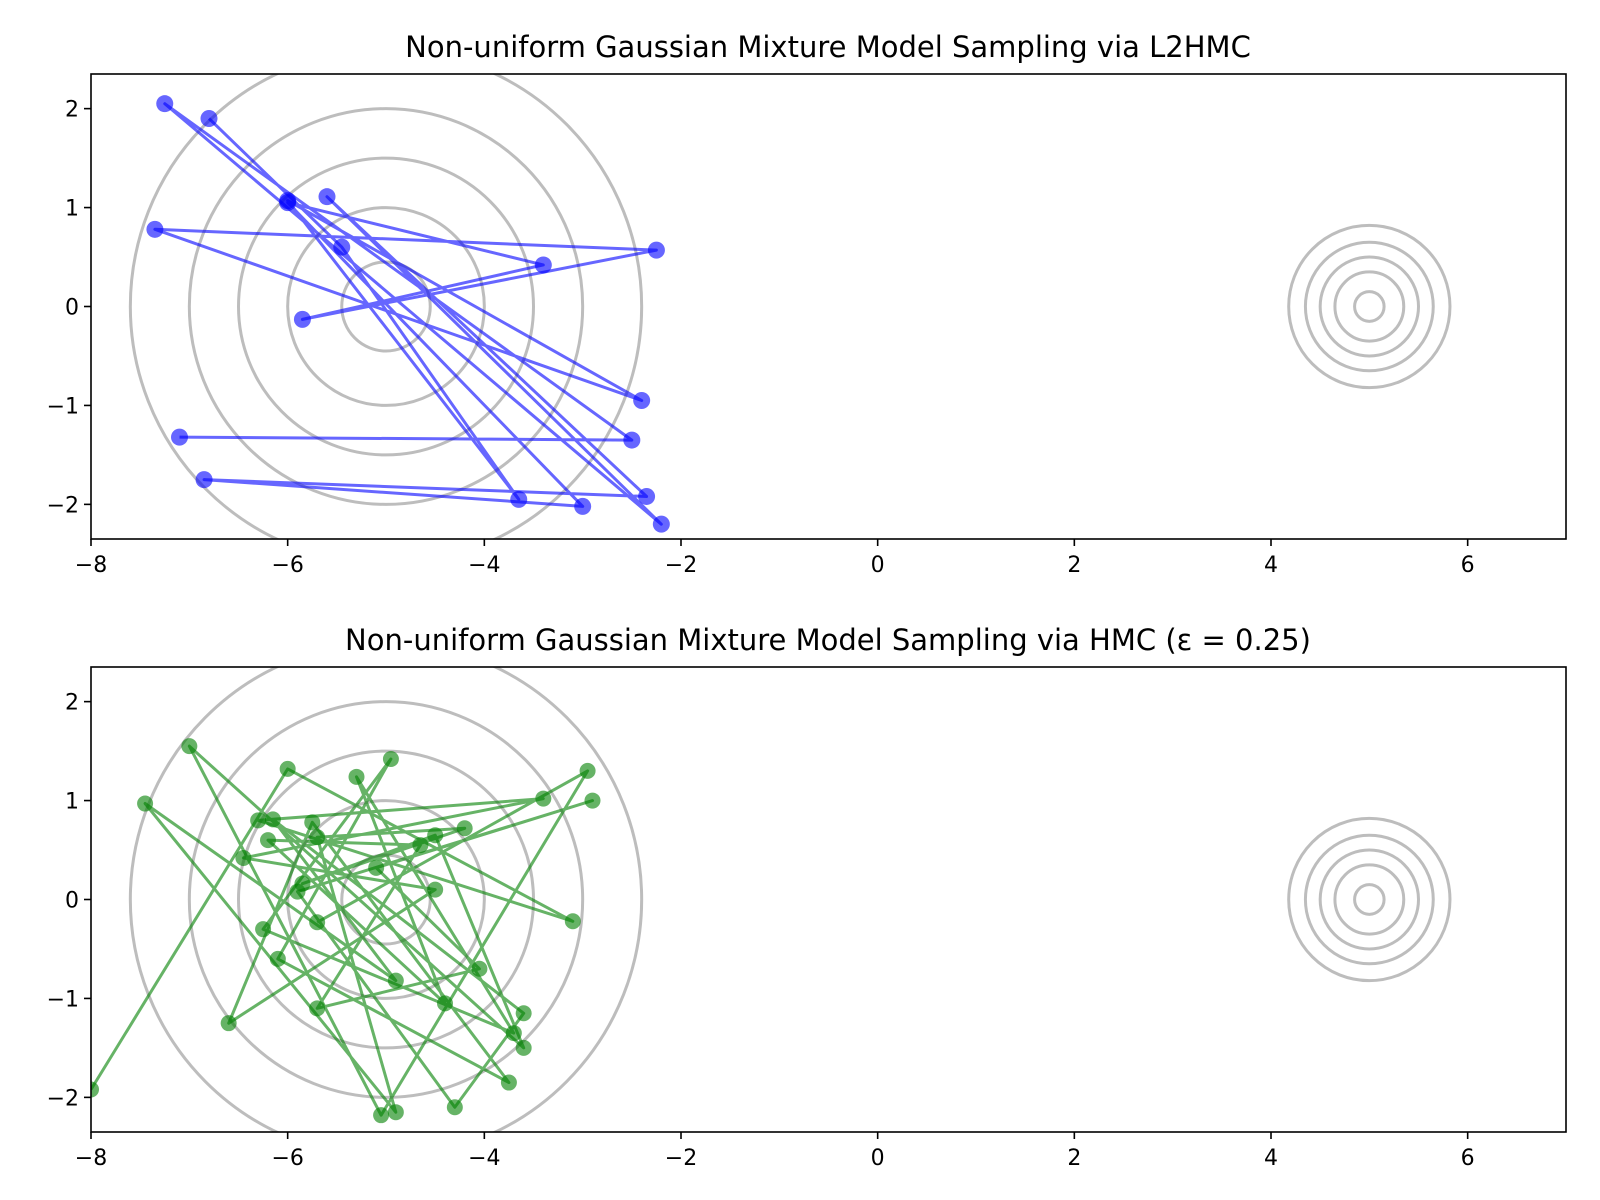 This screenshot has width=1600, height=1200. What do you see at coordinates (1468, 565) in the screenshot?
I see `x-tick-label: 6` at bounding box center [1468, 565].